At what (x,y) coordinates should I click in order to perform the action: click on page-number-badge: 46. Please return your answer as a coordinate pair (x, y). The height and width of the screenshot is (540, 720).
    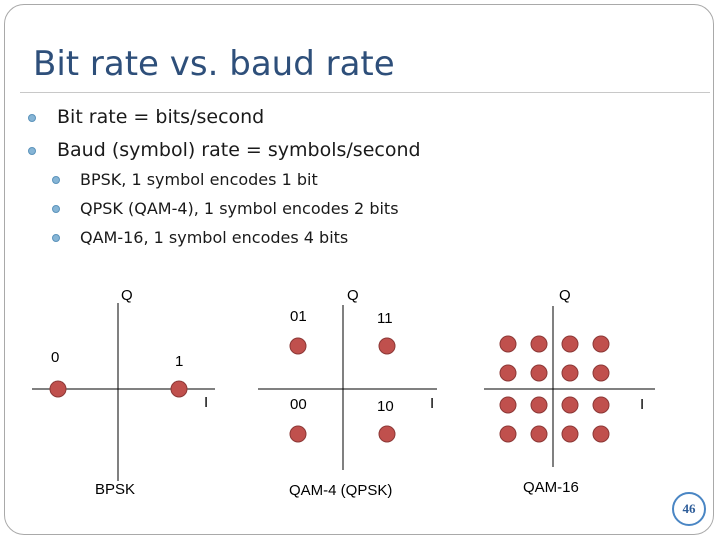
    Looking at the image, I should click on (689, 509).